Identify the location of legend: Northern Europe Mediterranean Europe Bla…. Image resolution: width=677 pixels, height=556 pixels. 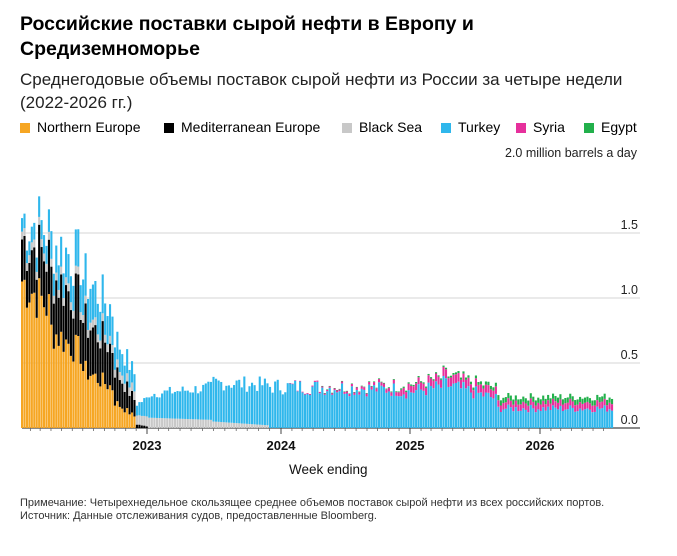
(340, 128).